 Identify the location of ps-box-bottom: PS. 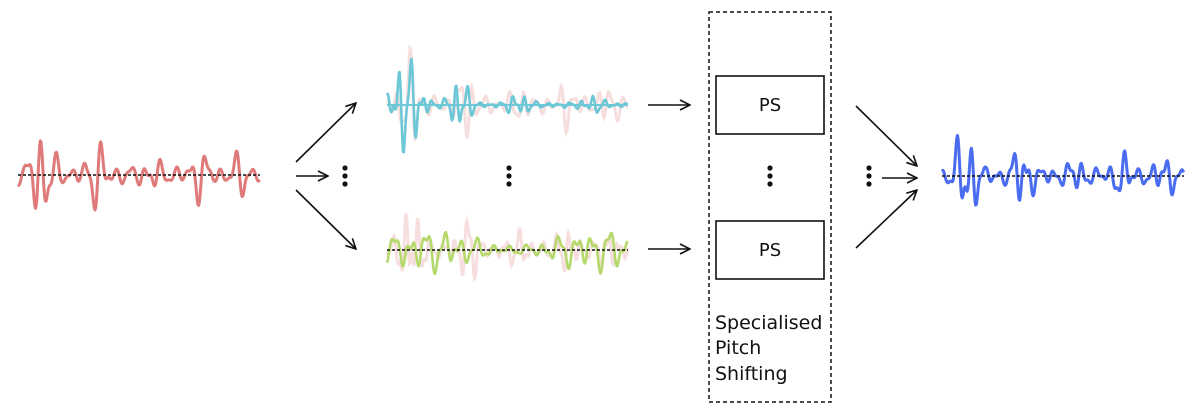
(770, 250).